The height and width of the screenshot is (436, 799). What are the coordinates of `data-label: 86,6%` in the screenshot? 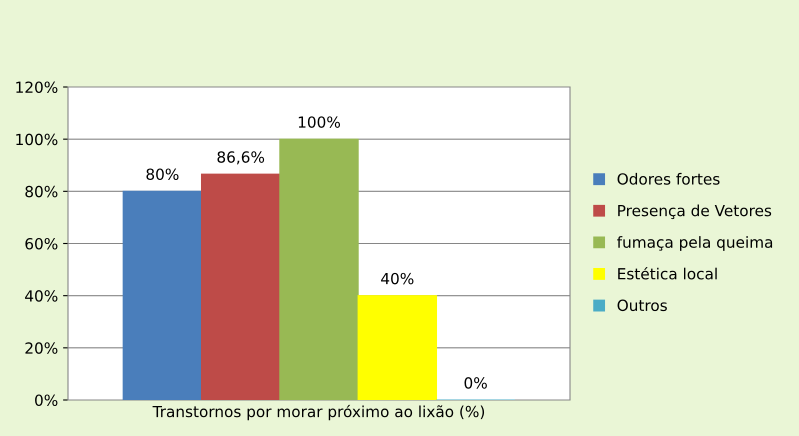 It's located at (240, 157).